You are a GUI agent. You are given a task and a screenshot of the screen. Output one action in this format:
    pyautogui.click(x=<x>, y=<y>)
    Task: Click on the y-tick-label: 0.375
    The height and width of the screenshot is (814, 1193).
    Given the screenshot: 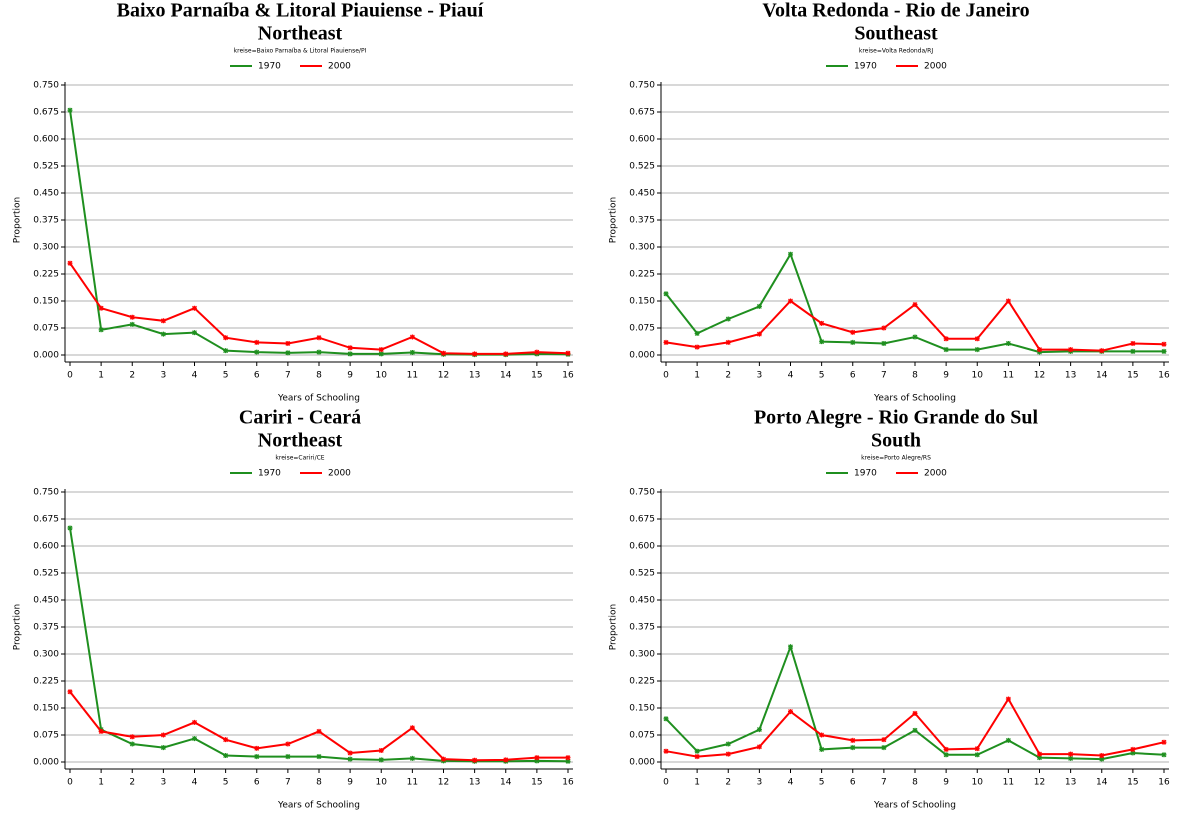 What is the action you would take?
    pyautogui.click(x=642, y=221)
    